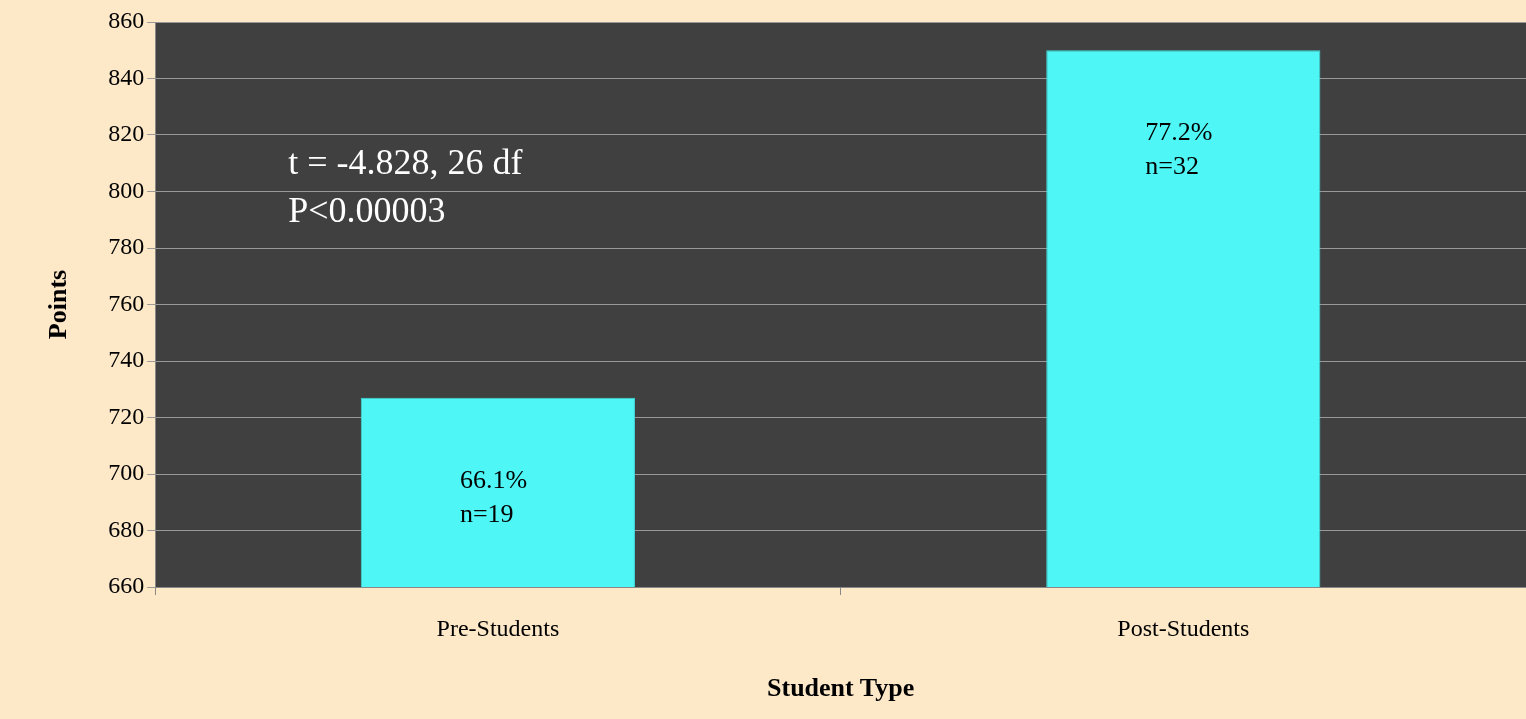  Describe the element at coordinates (126, 585) in the screenshot. I see `y-tick-label: 660` at that location.